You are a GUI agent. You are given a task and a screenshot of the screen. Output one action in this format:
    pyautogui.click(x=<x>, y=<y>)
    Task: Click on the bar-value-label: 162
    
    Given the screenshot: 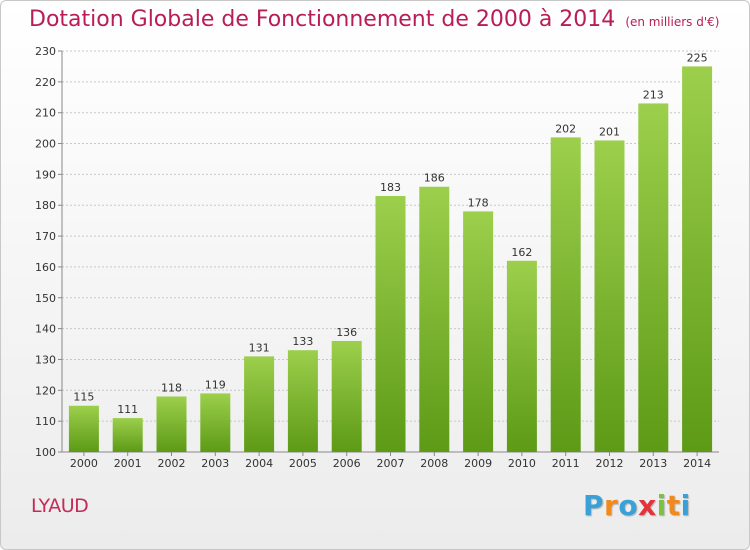 What is the action you would take?
    pyautogui.click(x=521, y=252)
    